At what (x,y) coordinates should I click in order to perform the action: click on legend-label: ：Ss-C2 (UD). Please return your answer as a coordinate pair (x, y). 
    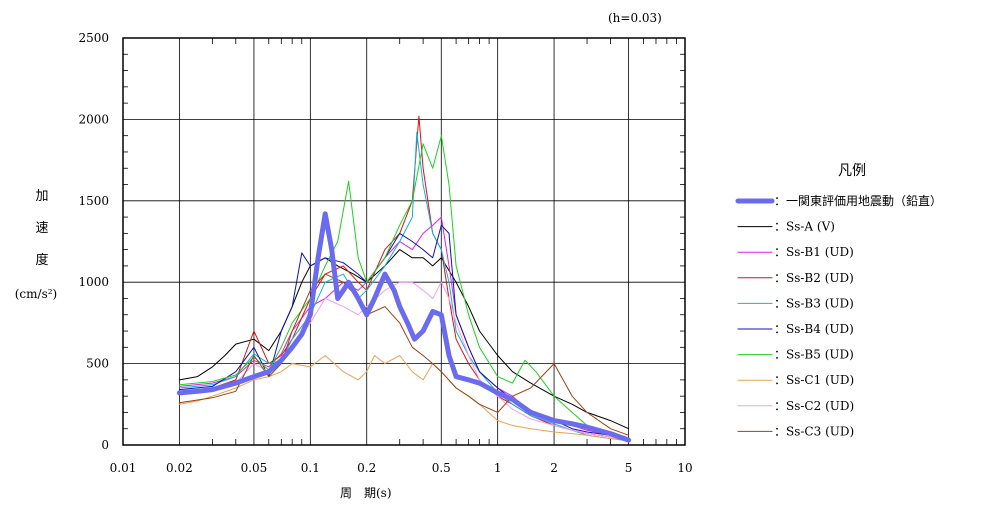
    Looking at the image, I should click on (814, 406).